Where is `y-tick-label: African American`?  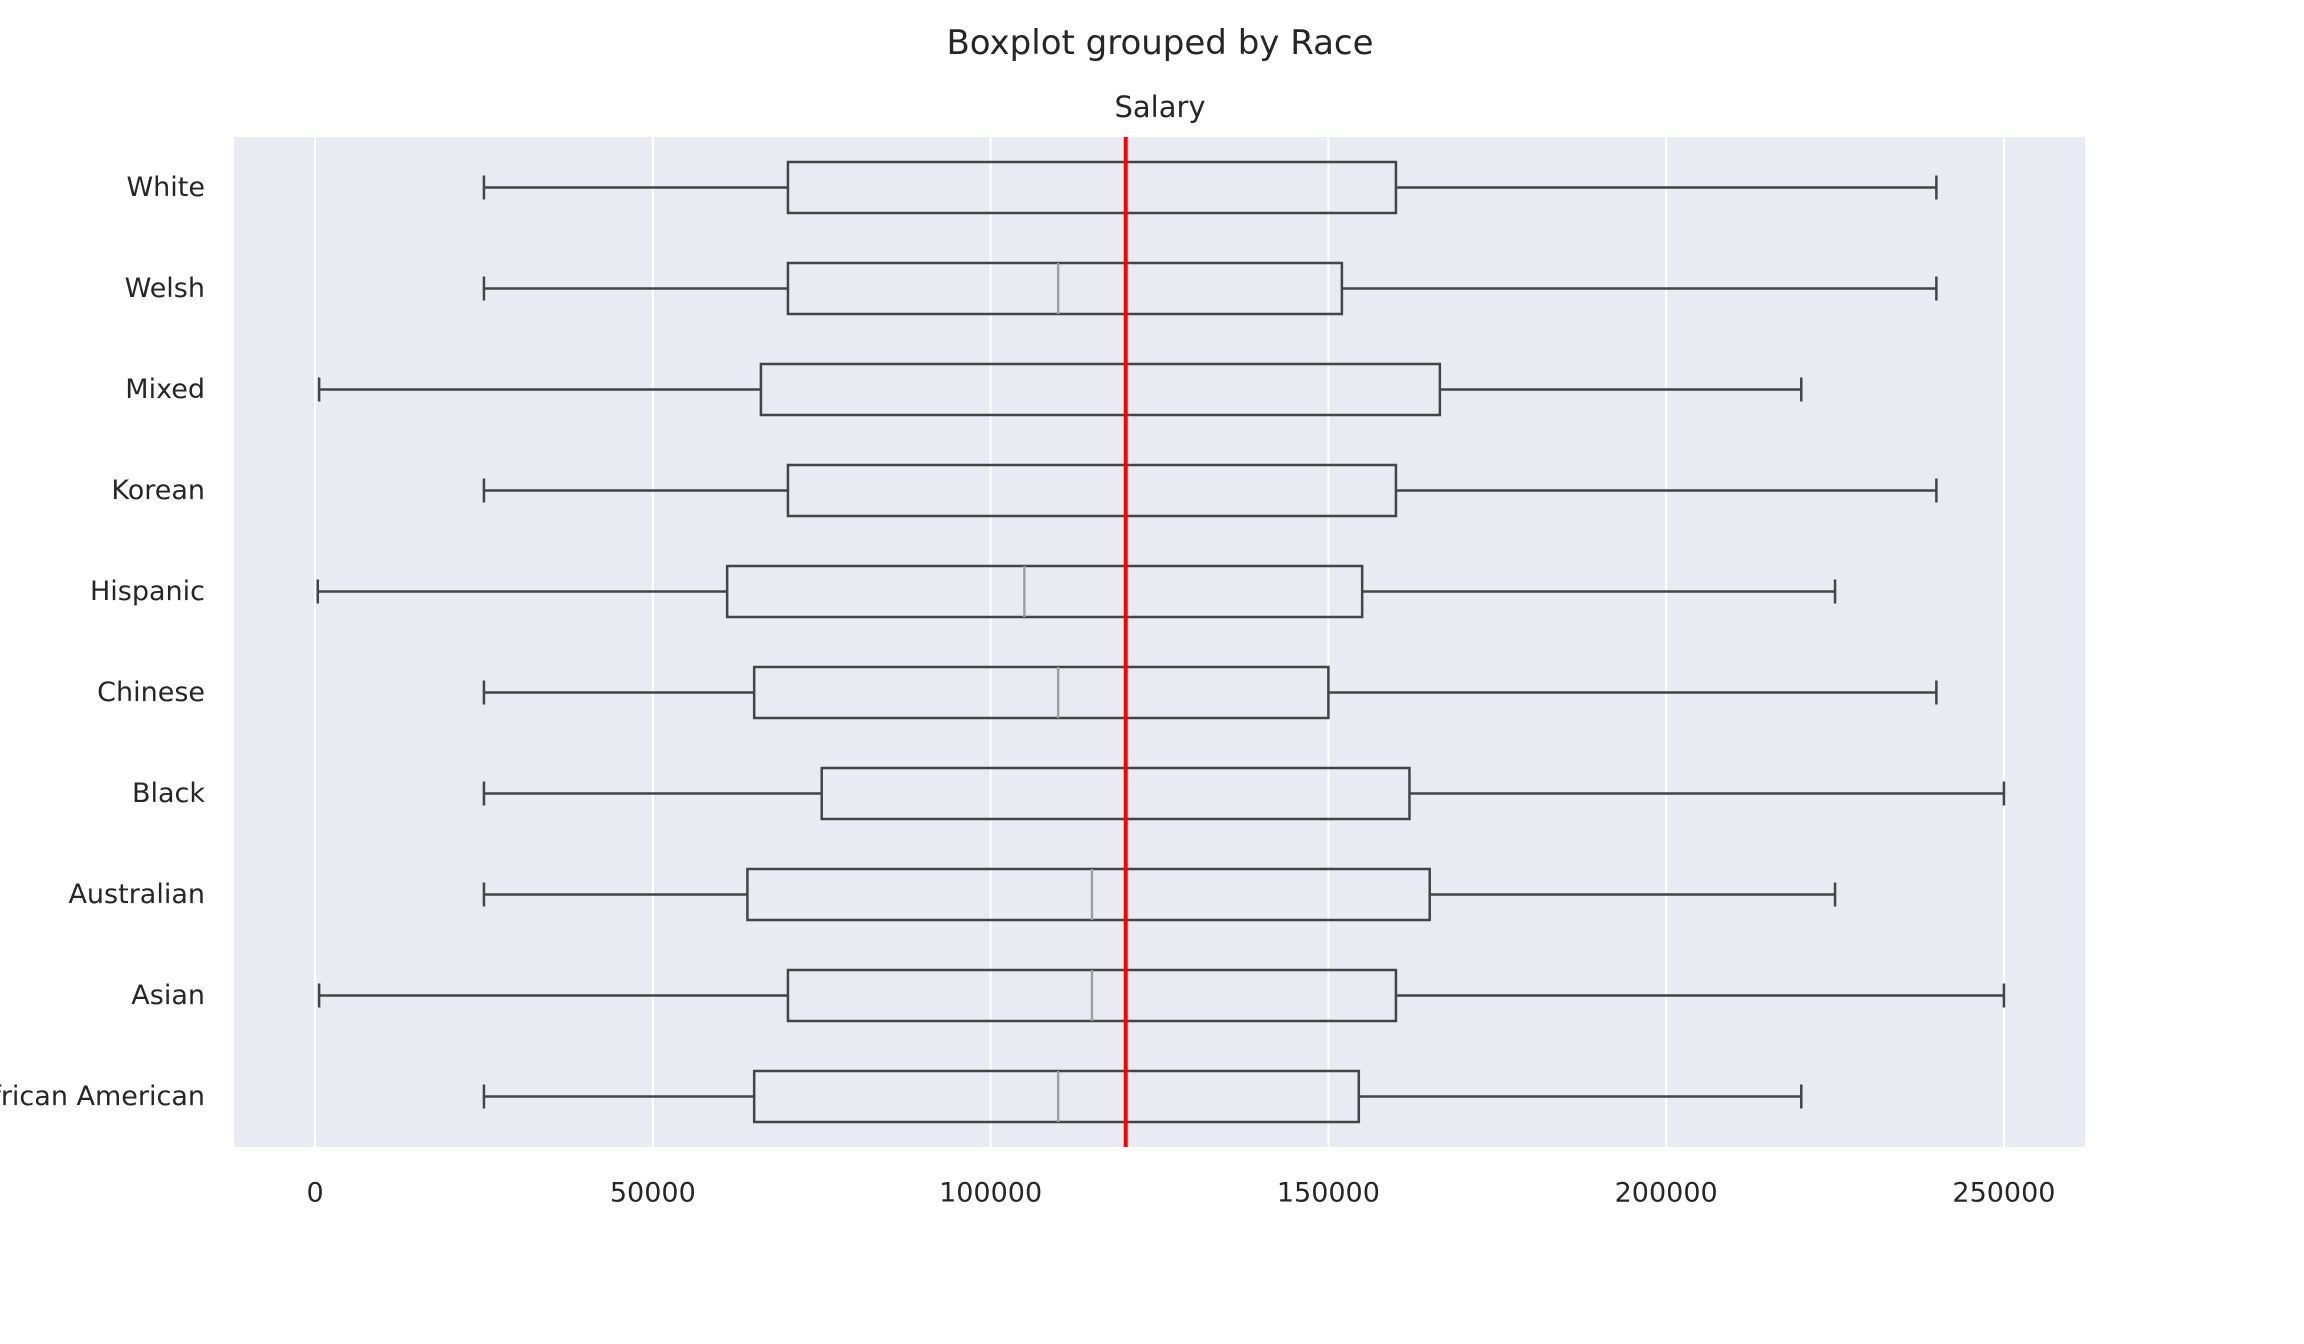 y-tick-label: African American is located at coordinates (102, 1096).